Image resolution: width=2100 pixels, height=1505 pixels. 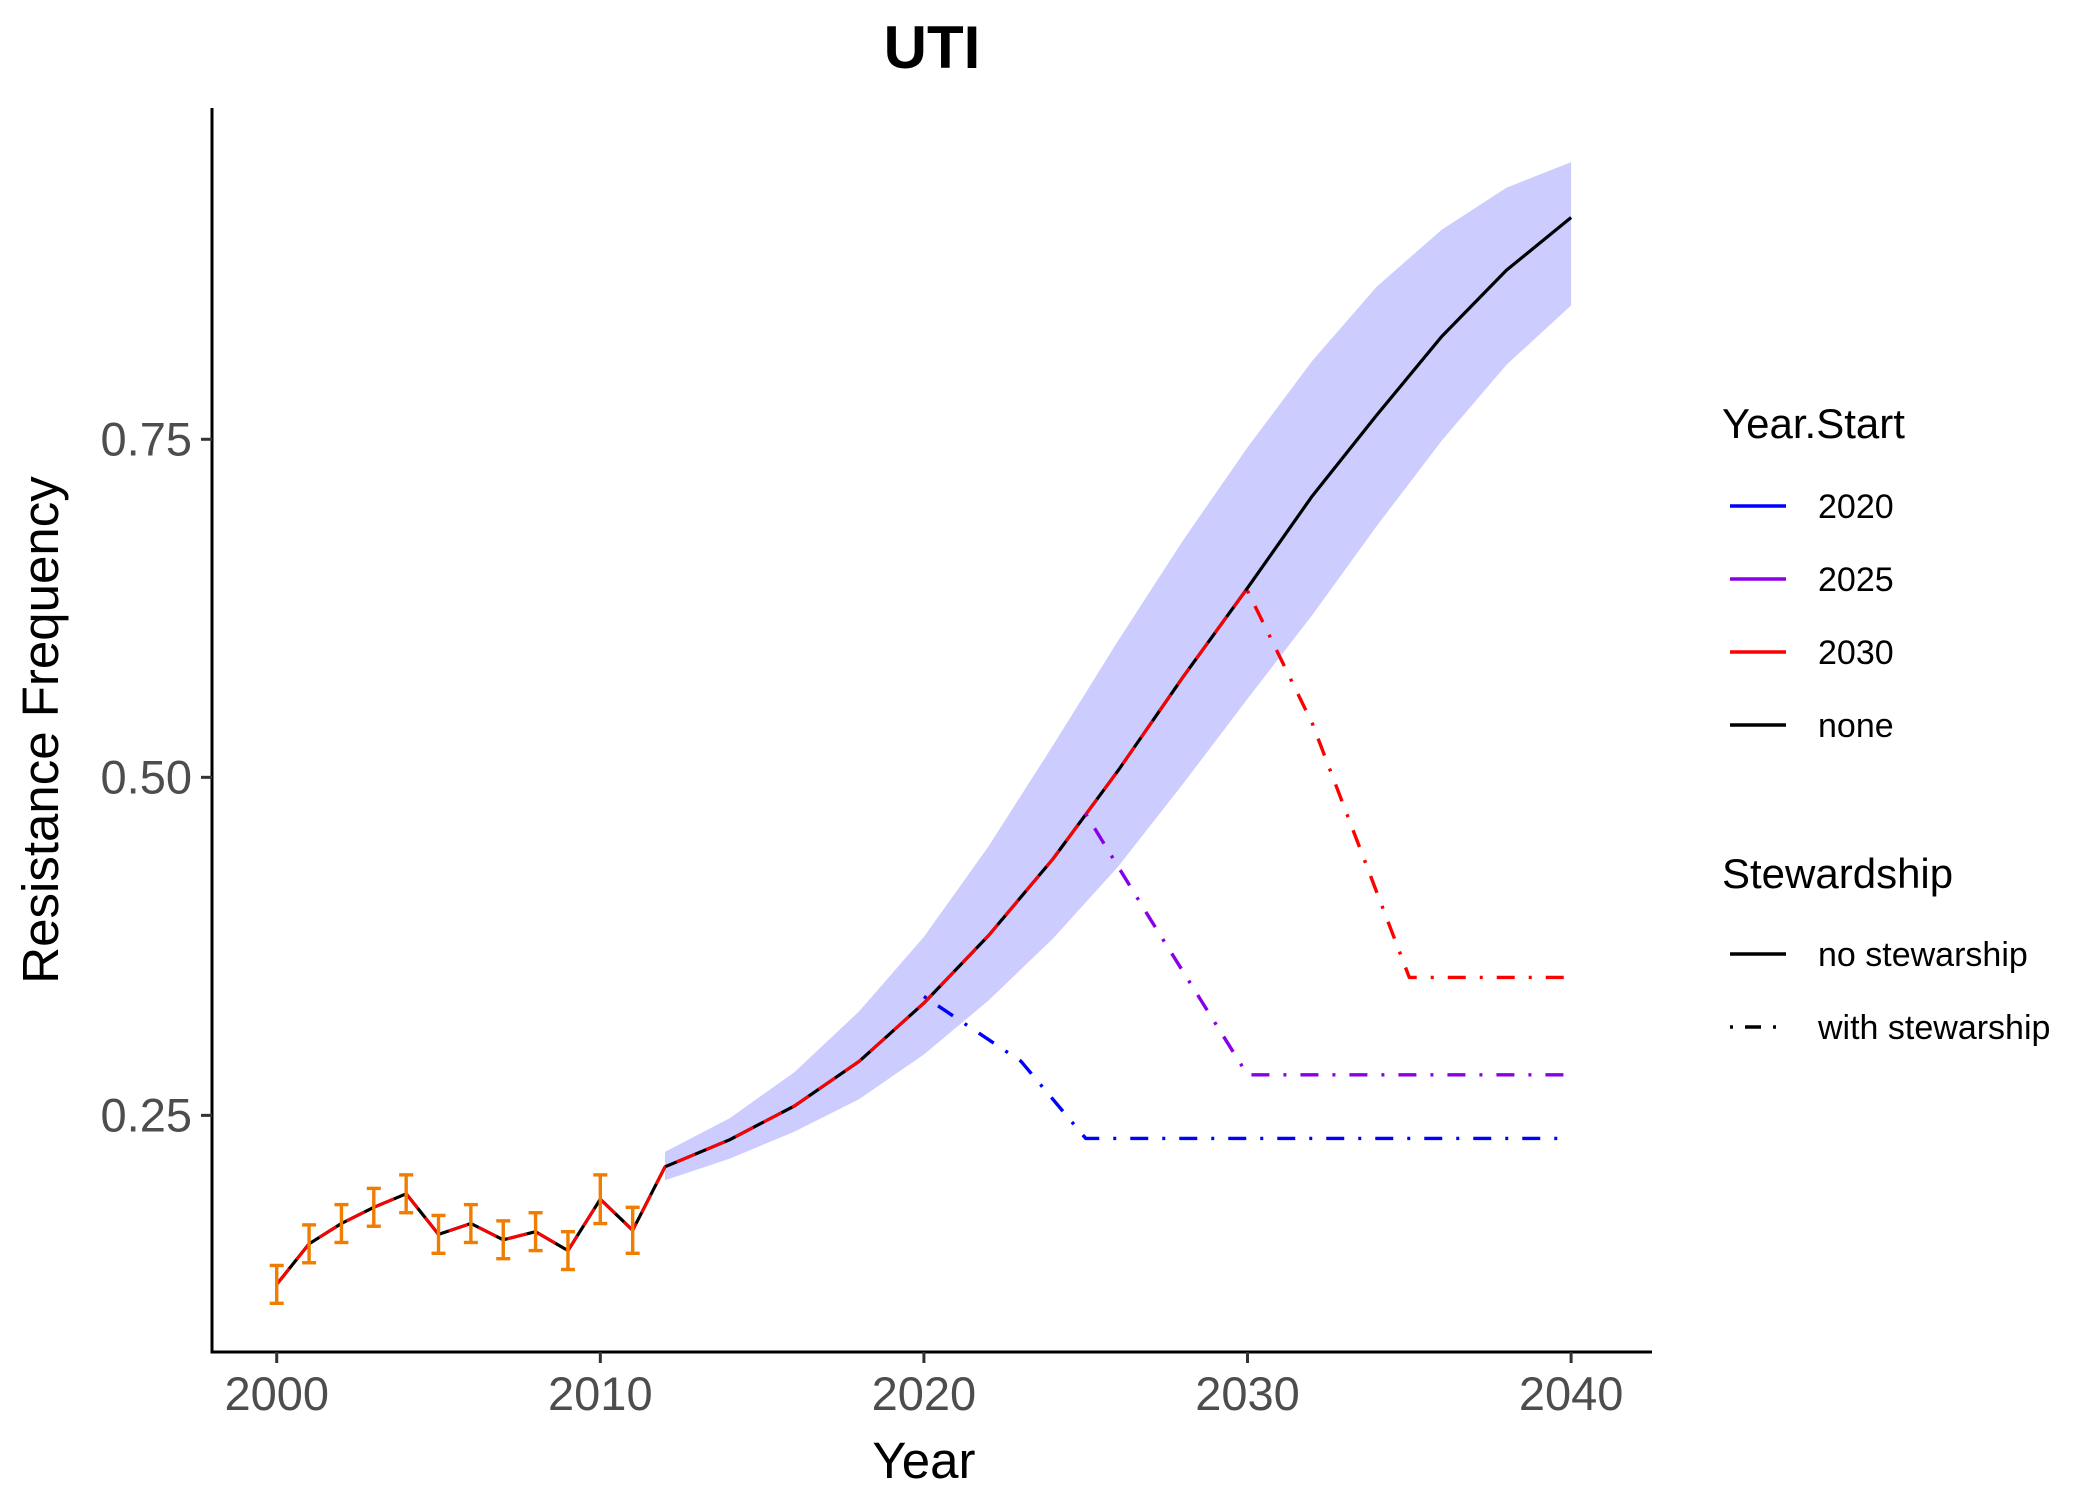 I want to click on y-axis-label: Resistance Frequency, so click(x=40, y=730).